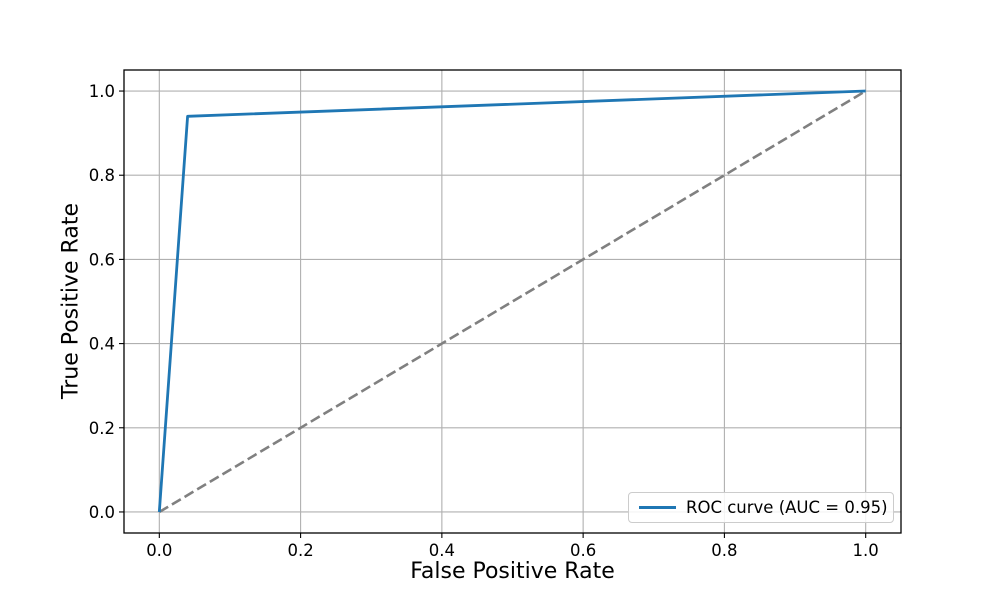 Image resolution: width=1000 pixels, height=600 pixels. Describe the element at coordinates (583, 550) in the screenshot. I see `x-tick-label: 0.6` at that location.